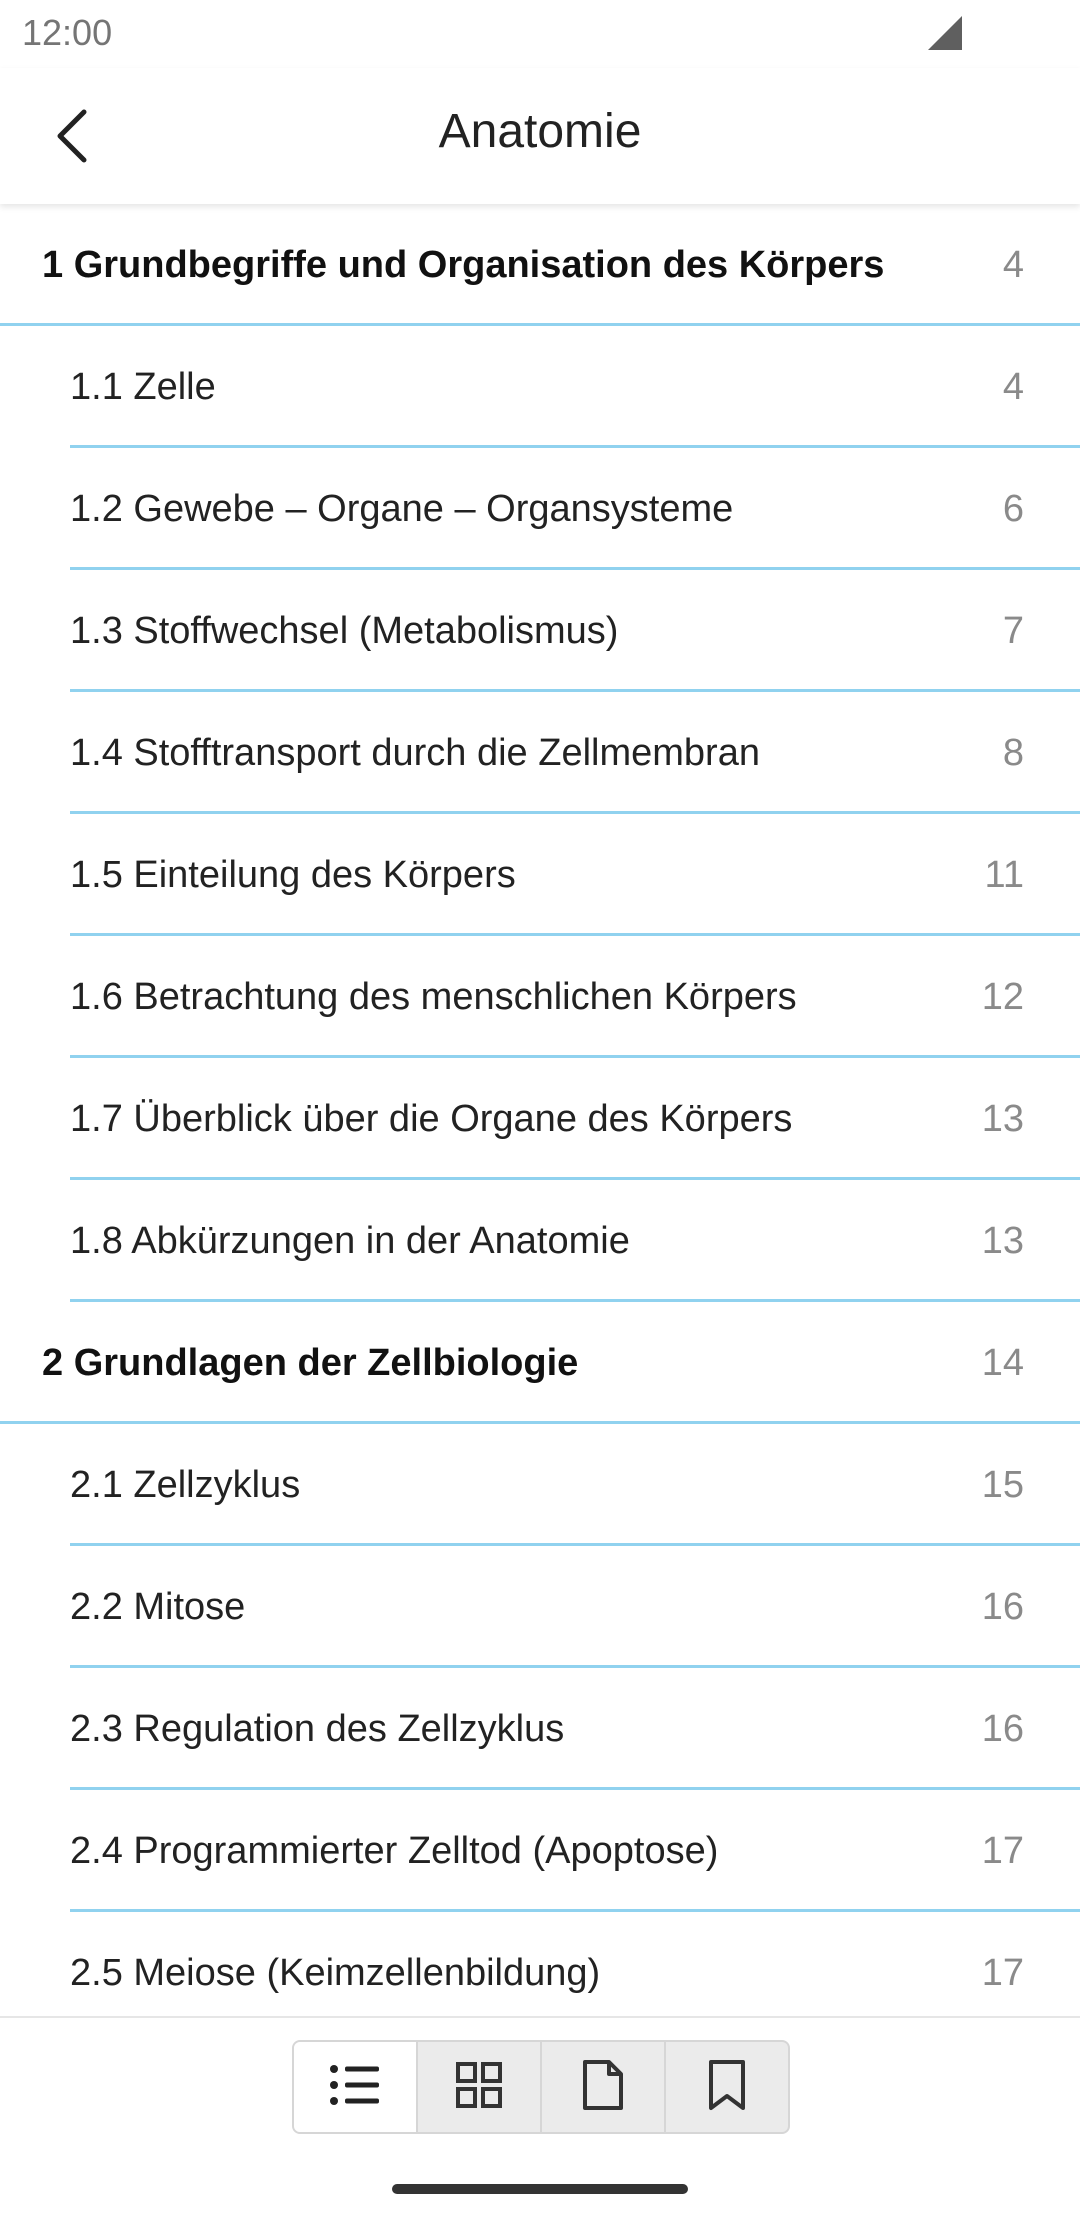  Describe the element at coordinates (540, 875) in the screenshot. I see `toc-section-row: 1.5 Einteilung des Körpers 11` at that location.